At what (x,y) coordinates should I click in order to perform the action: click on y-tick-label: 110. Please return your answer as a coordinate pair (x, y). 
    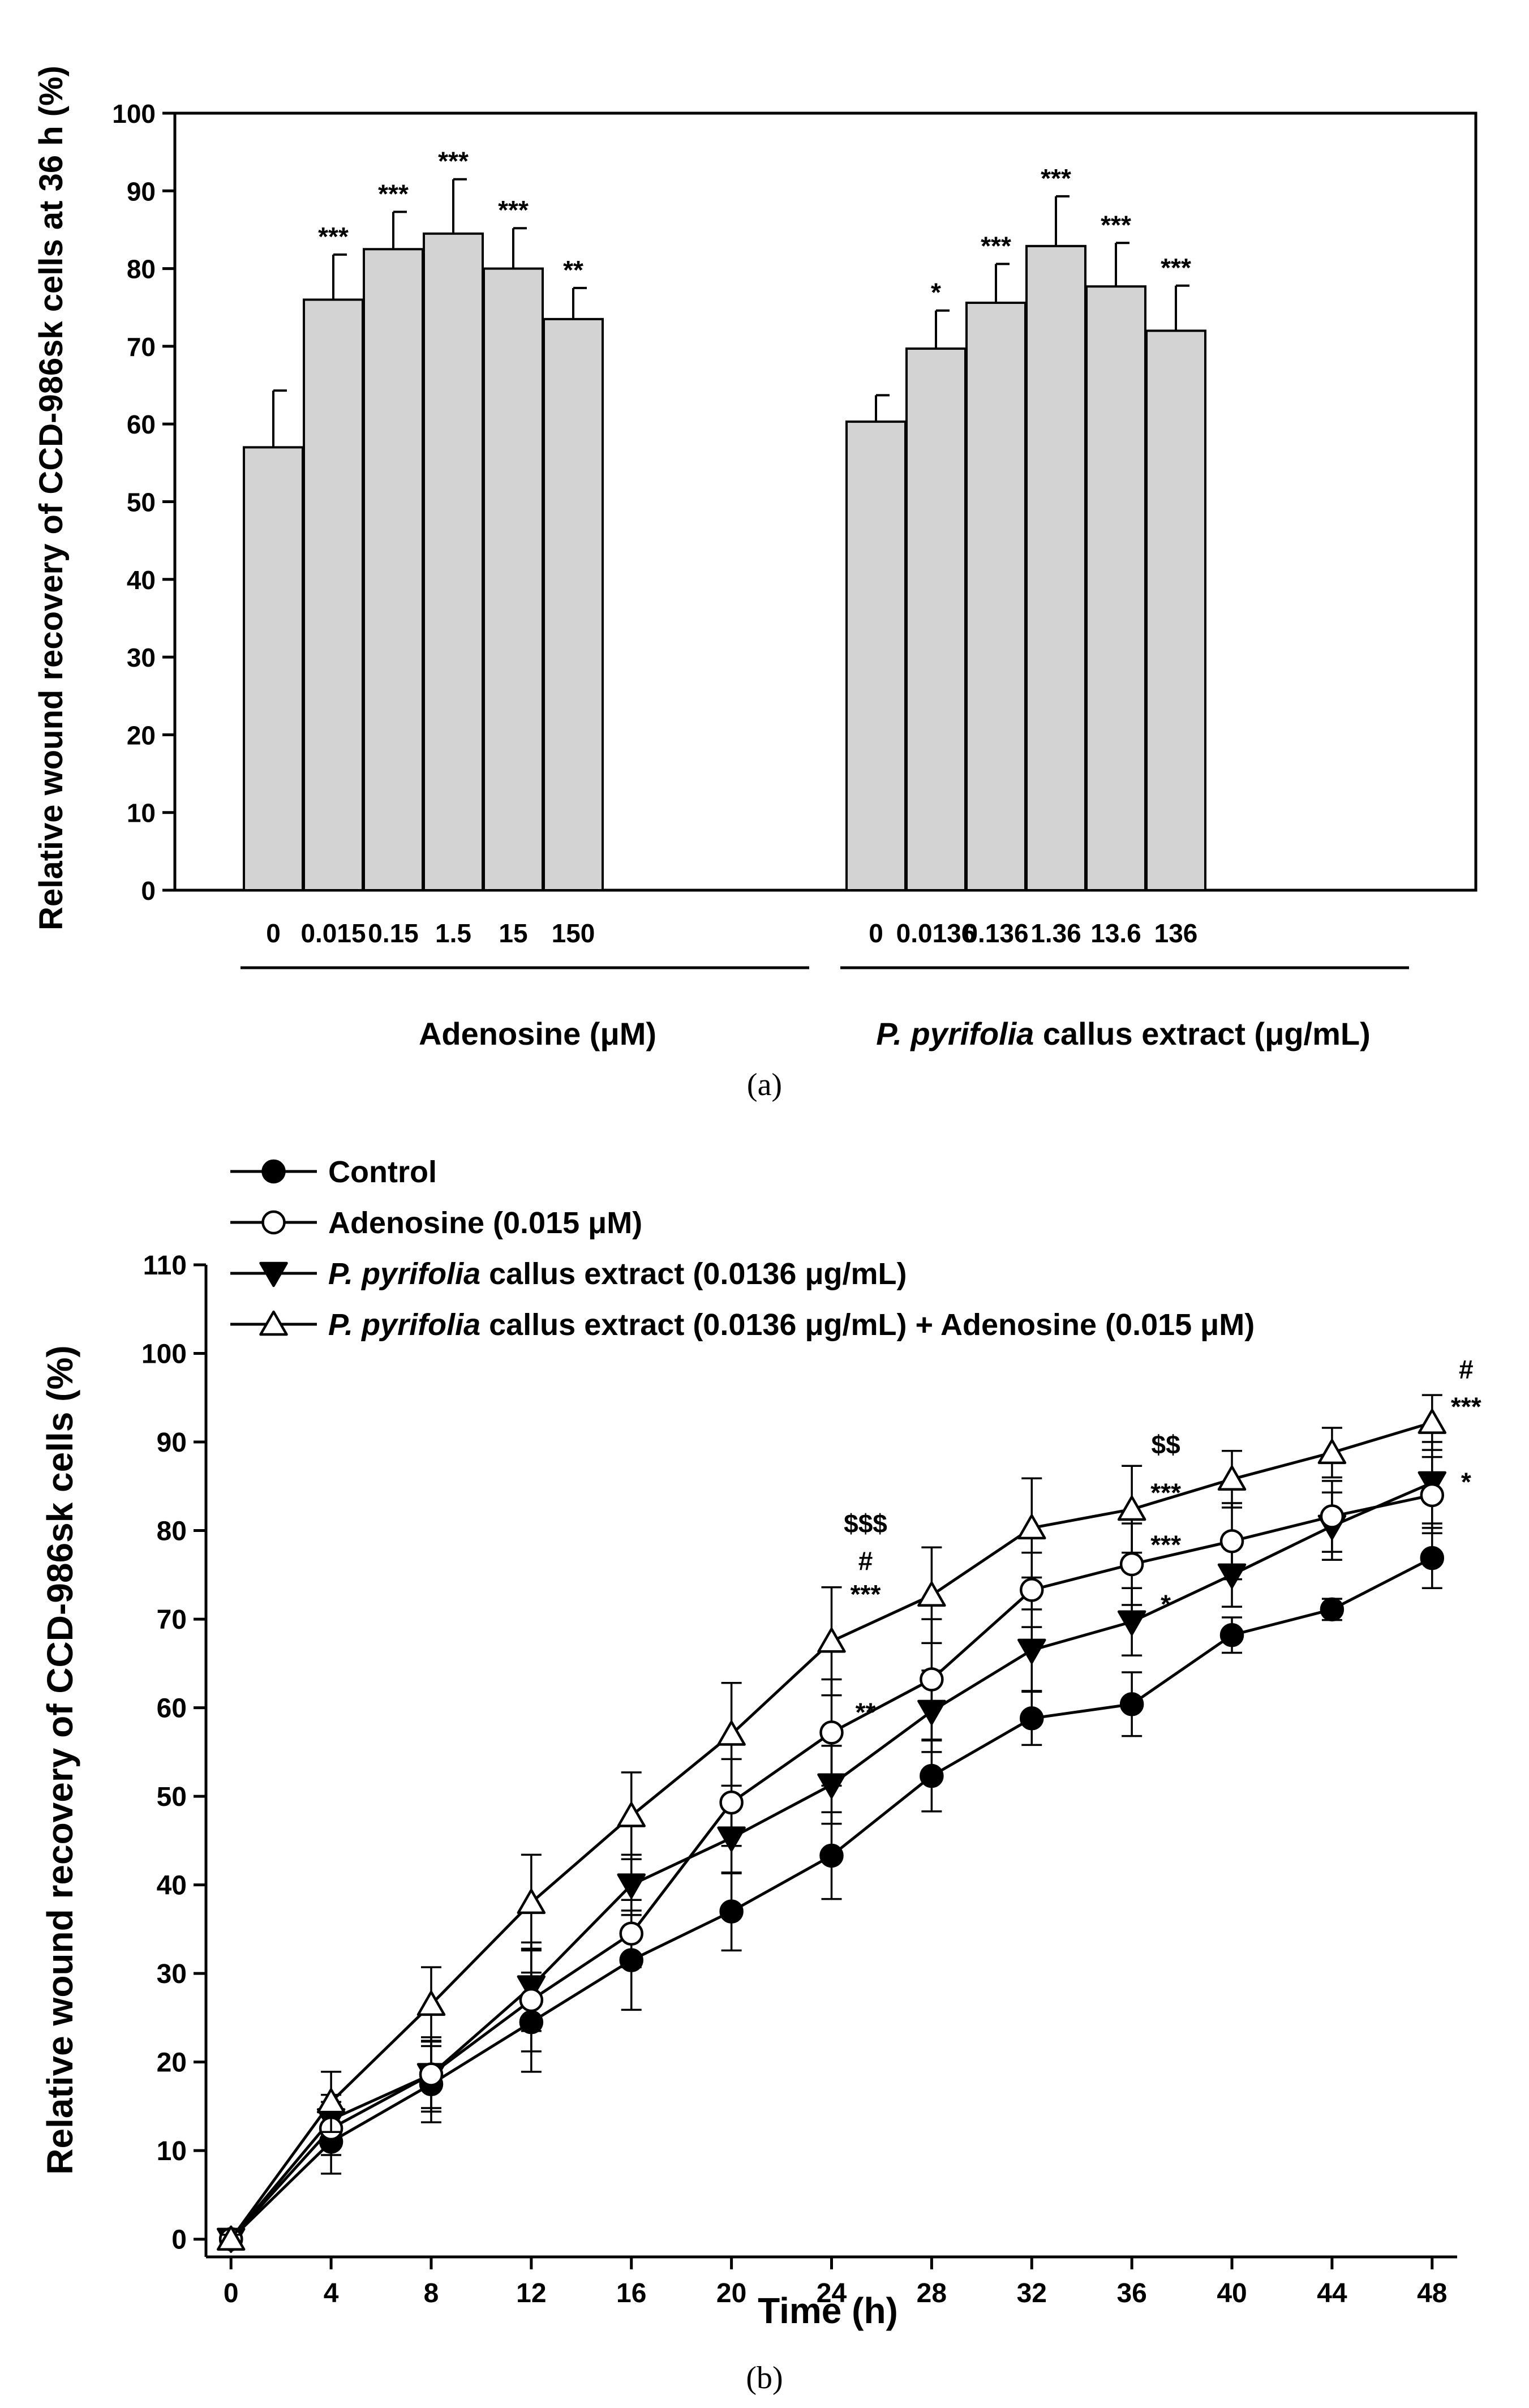
    Looking at the image, I should click on (165, 1266).